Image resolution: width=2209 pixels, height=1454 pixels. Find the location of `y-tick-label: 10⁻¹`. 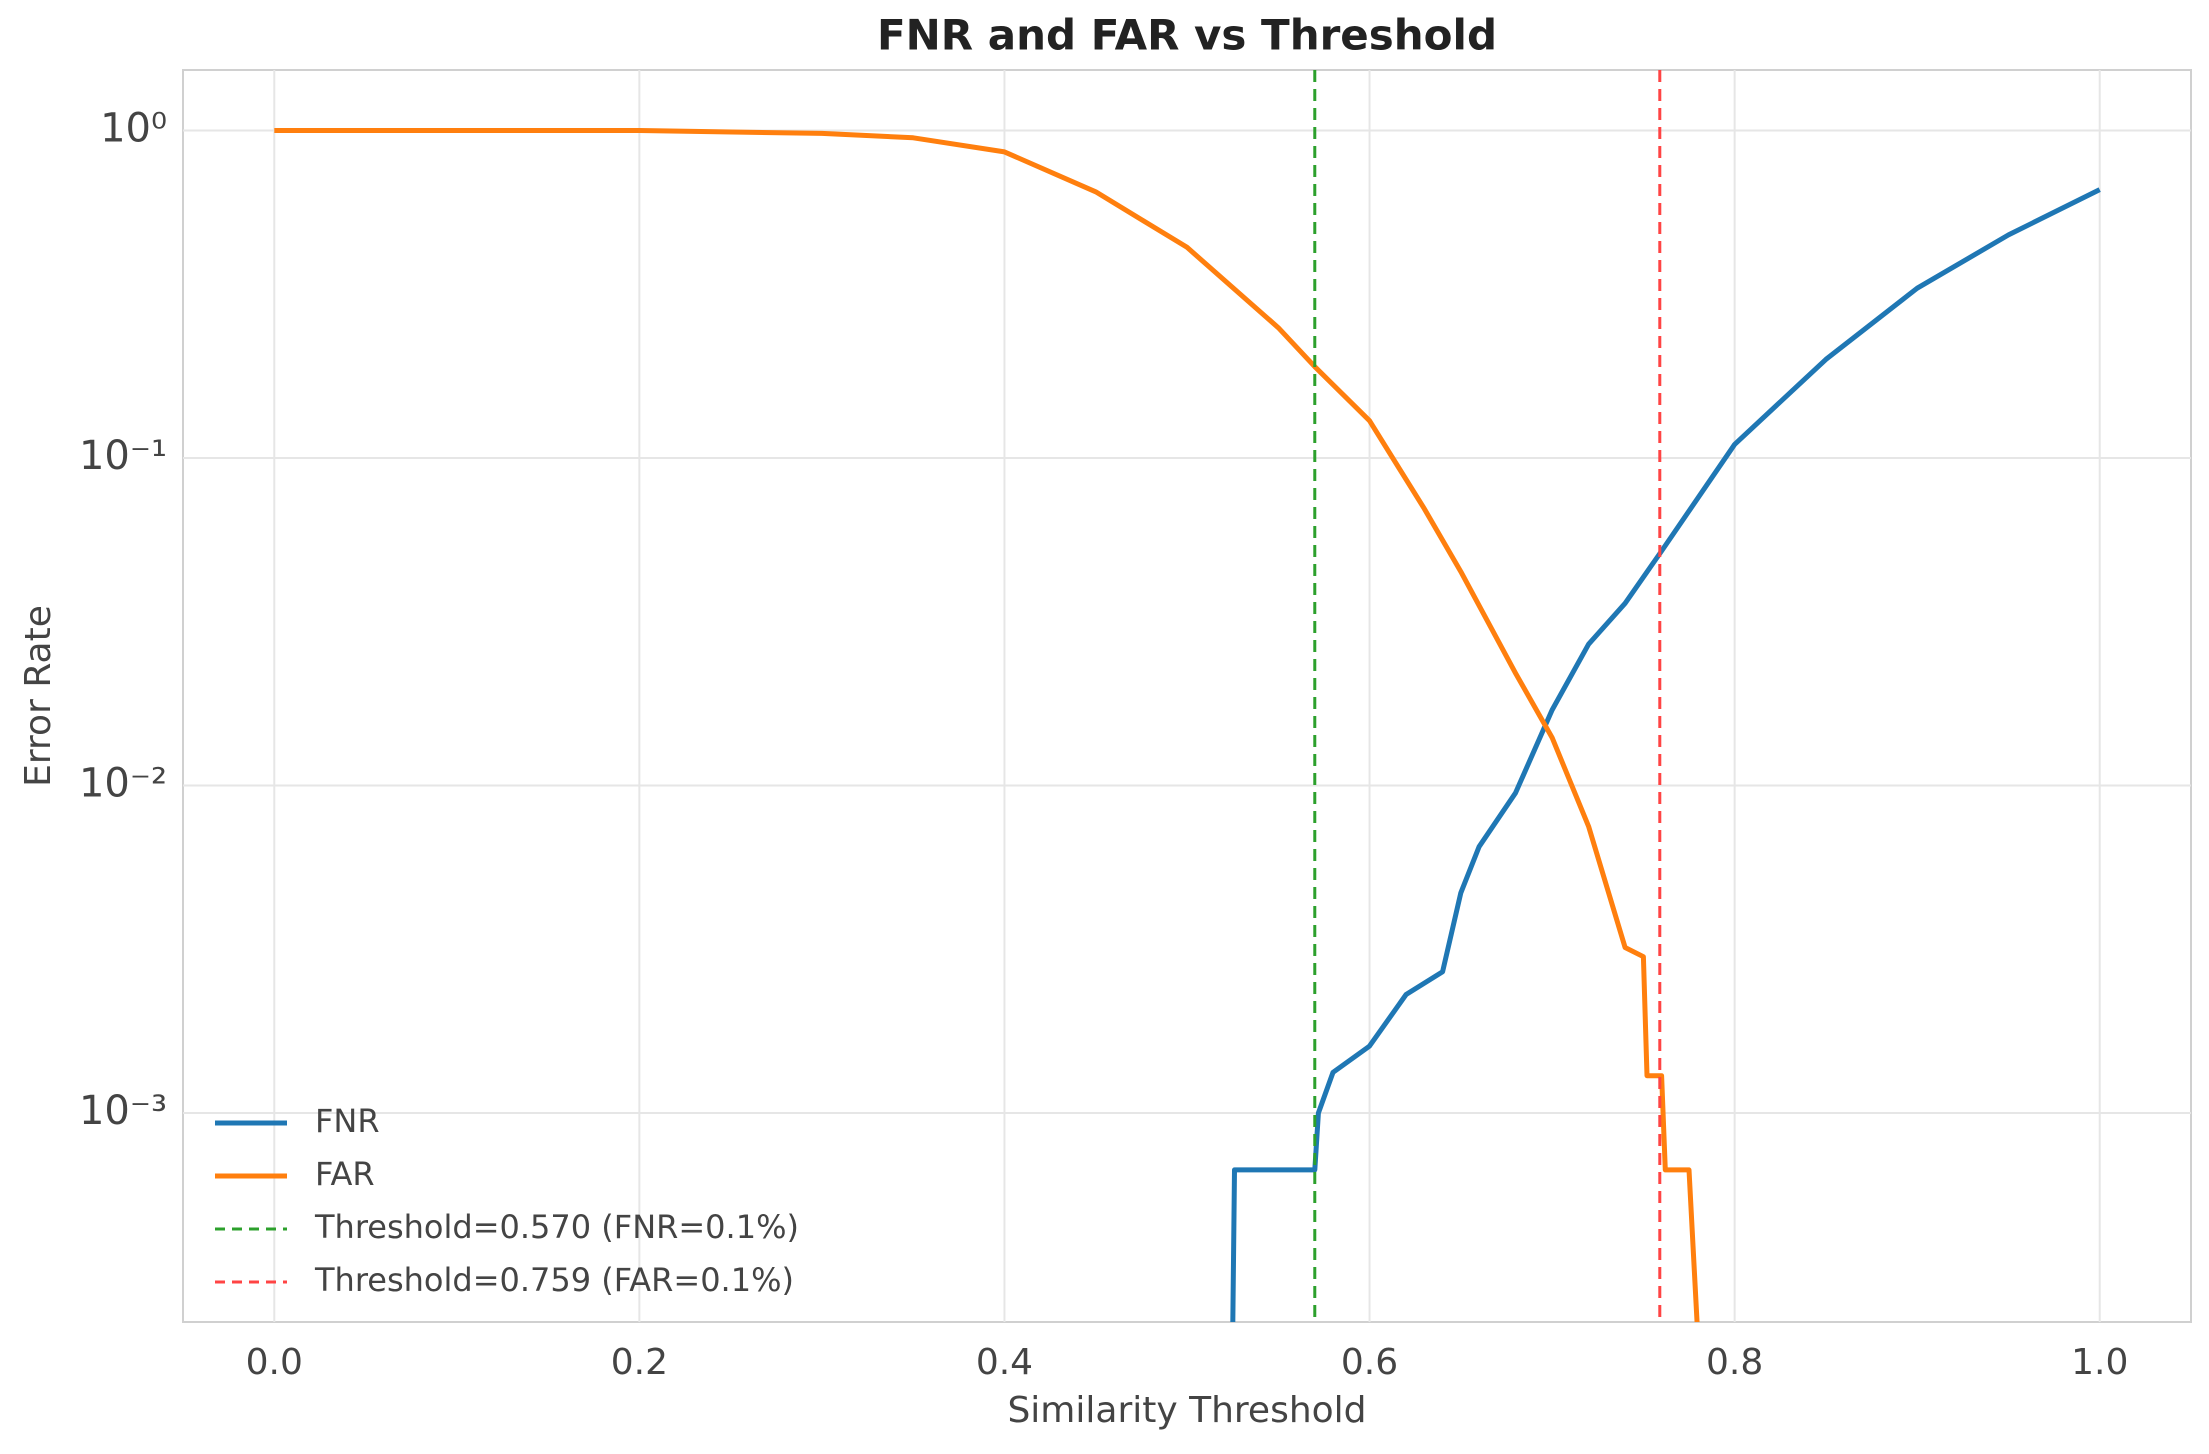

y-tick-label: 10⁻¹ is located at coordinates (123, 456).